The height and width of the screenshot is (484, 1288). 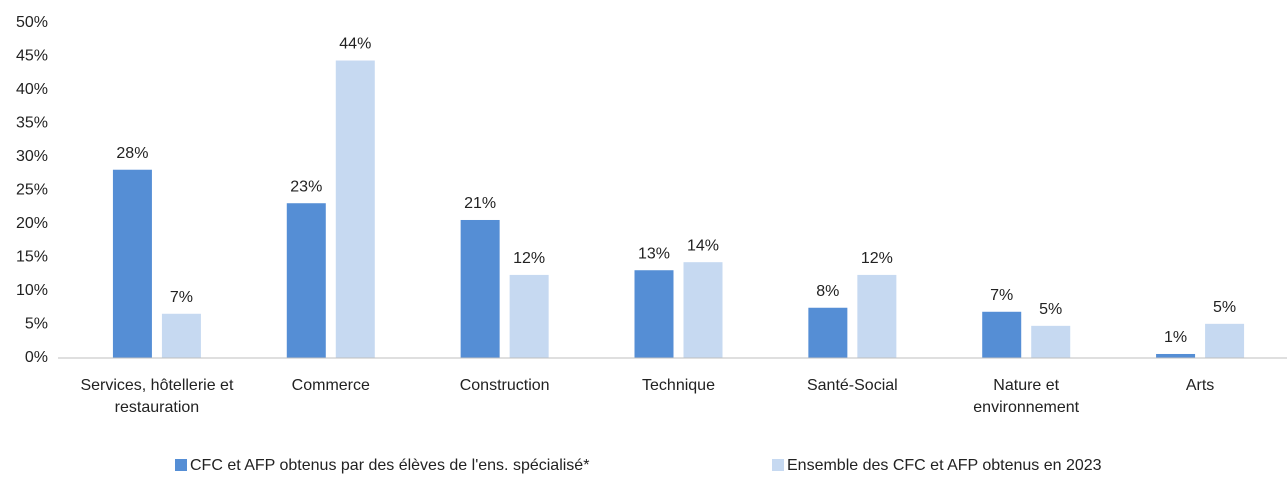 I want to click on y-tick-label: 5%, so click(x=36, y=324).